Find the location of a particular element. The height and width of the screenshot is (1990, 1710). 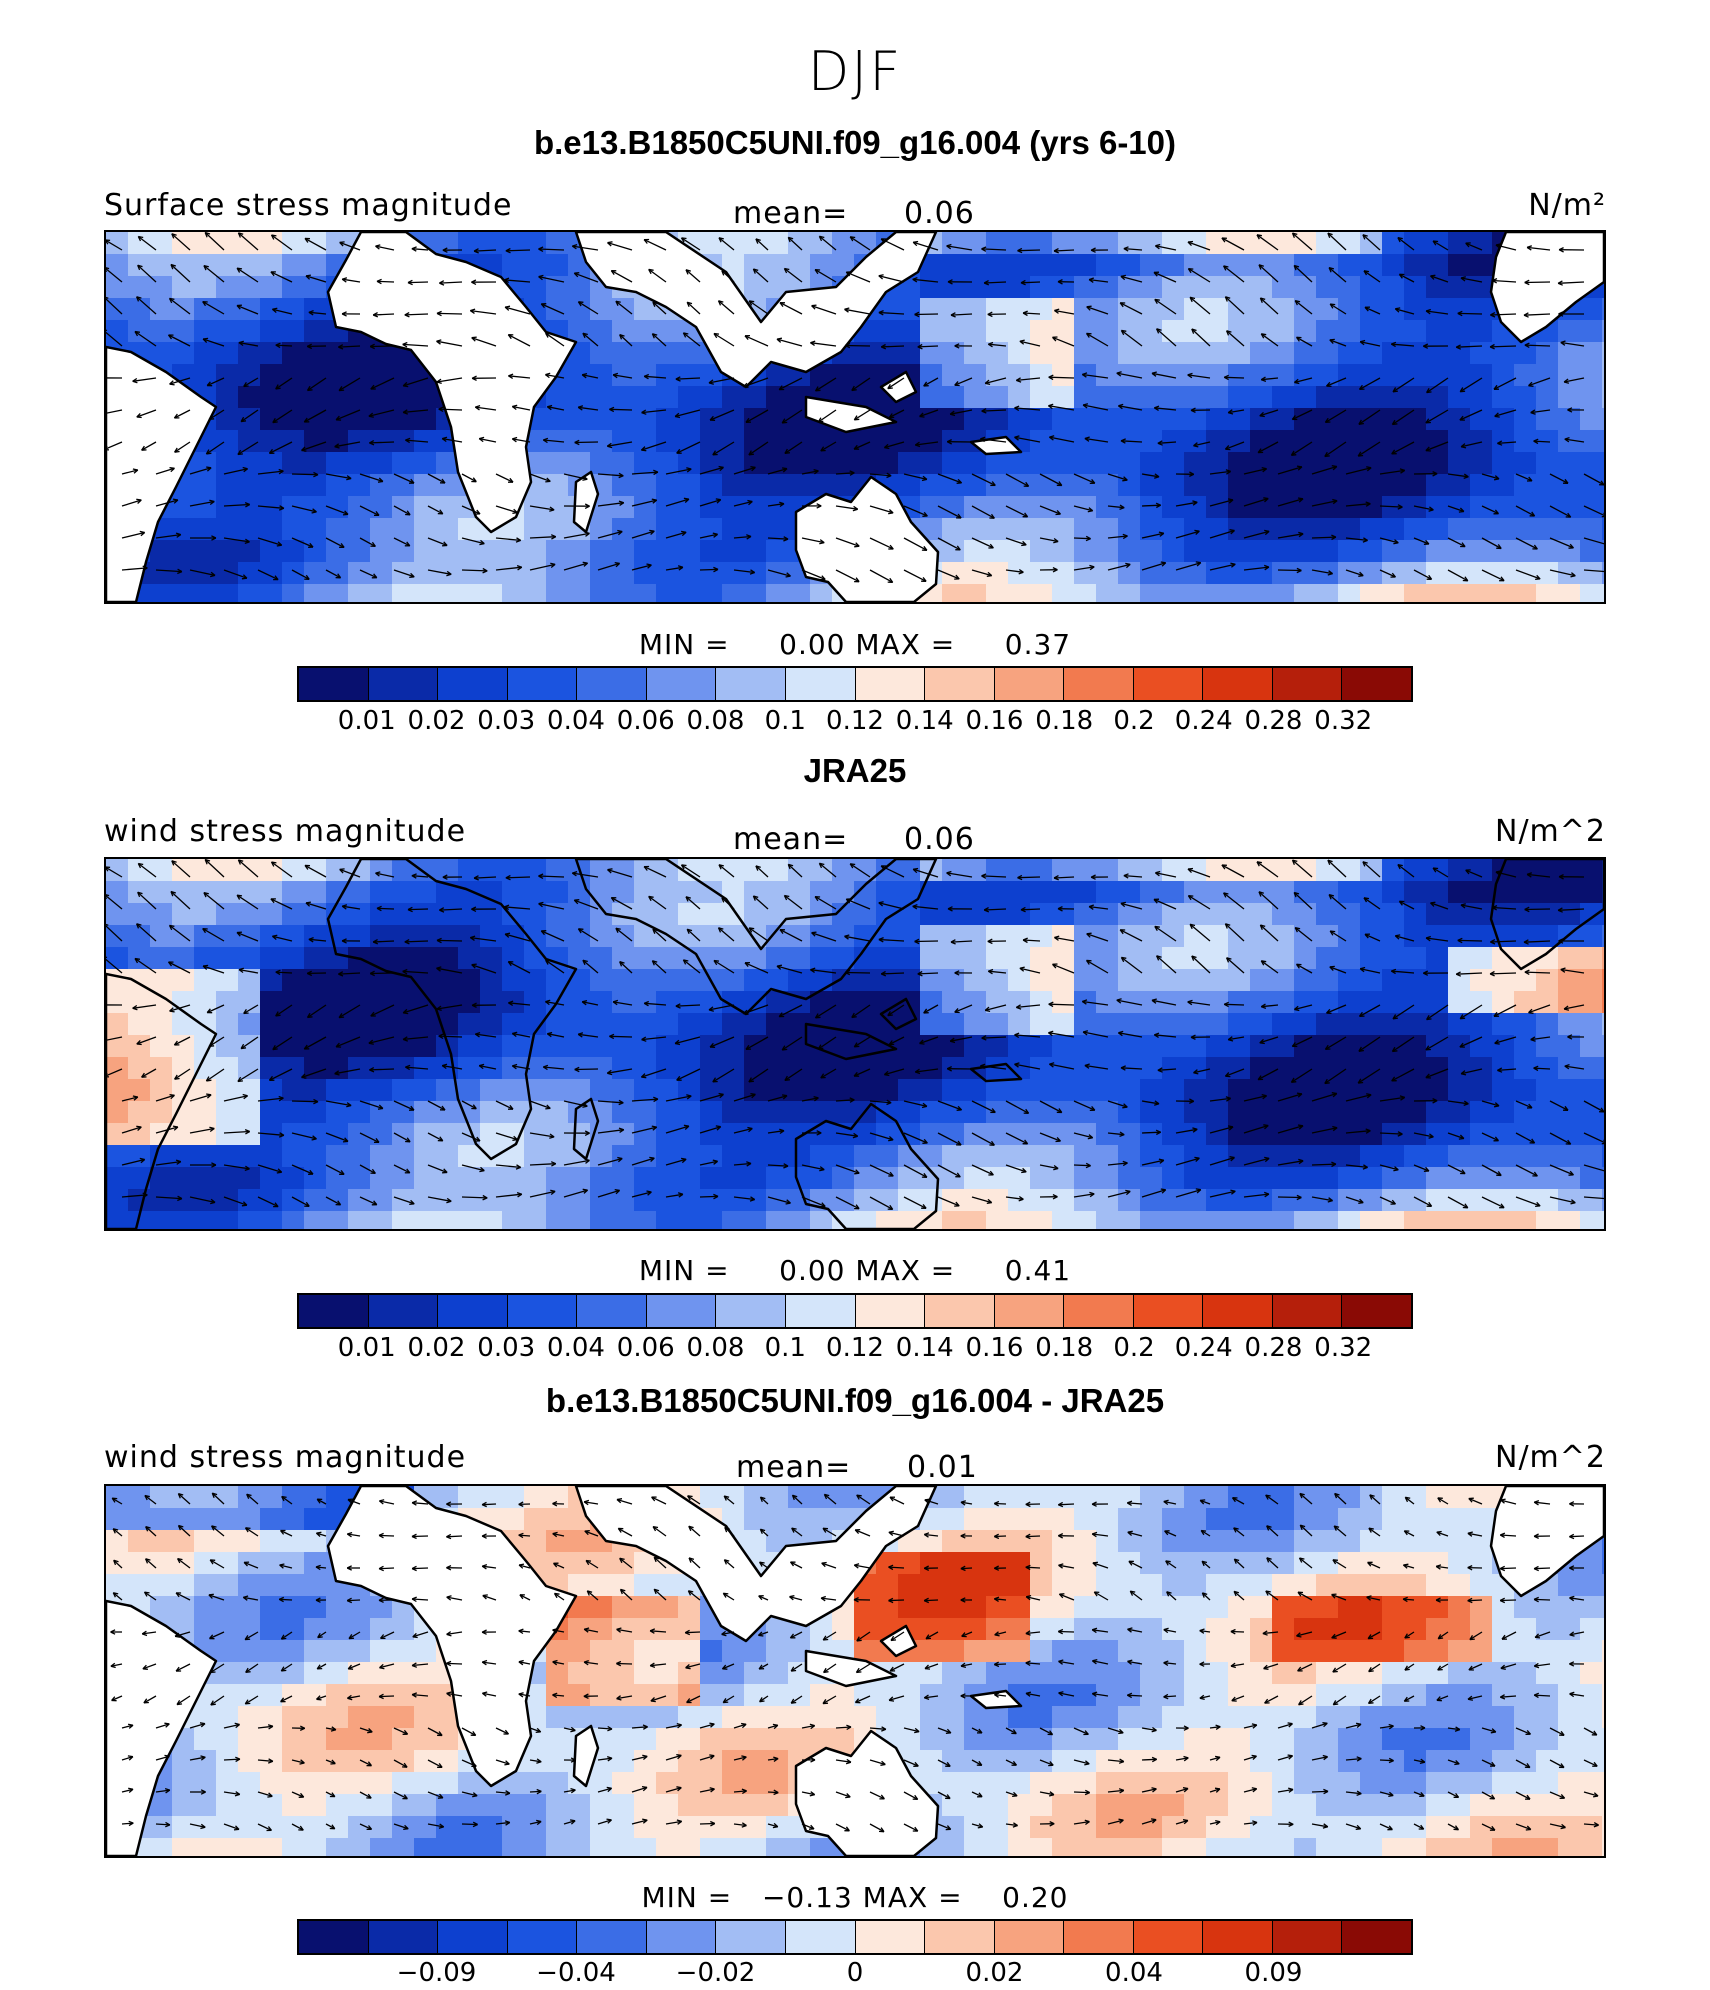

panel-3-units: N/m^2 is located at coordinates (1550, 1457).